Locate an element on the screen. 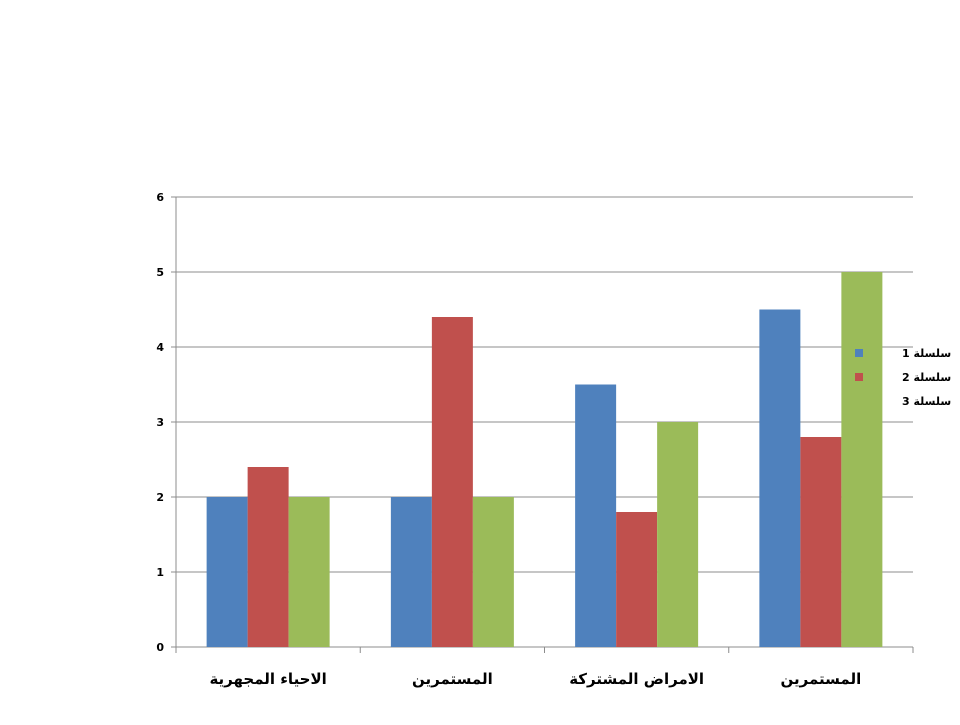 The image size is (960, 725). legend-label-2: سلسلة 2 is located at coordinates (926, 377).